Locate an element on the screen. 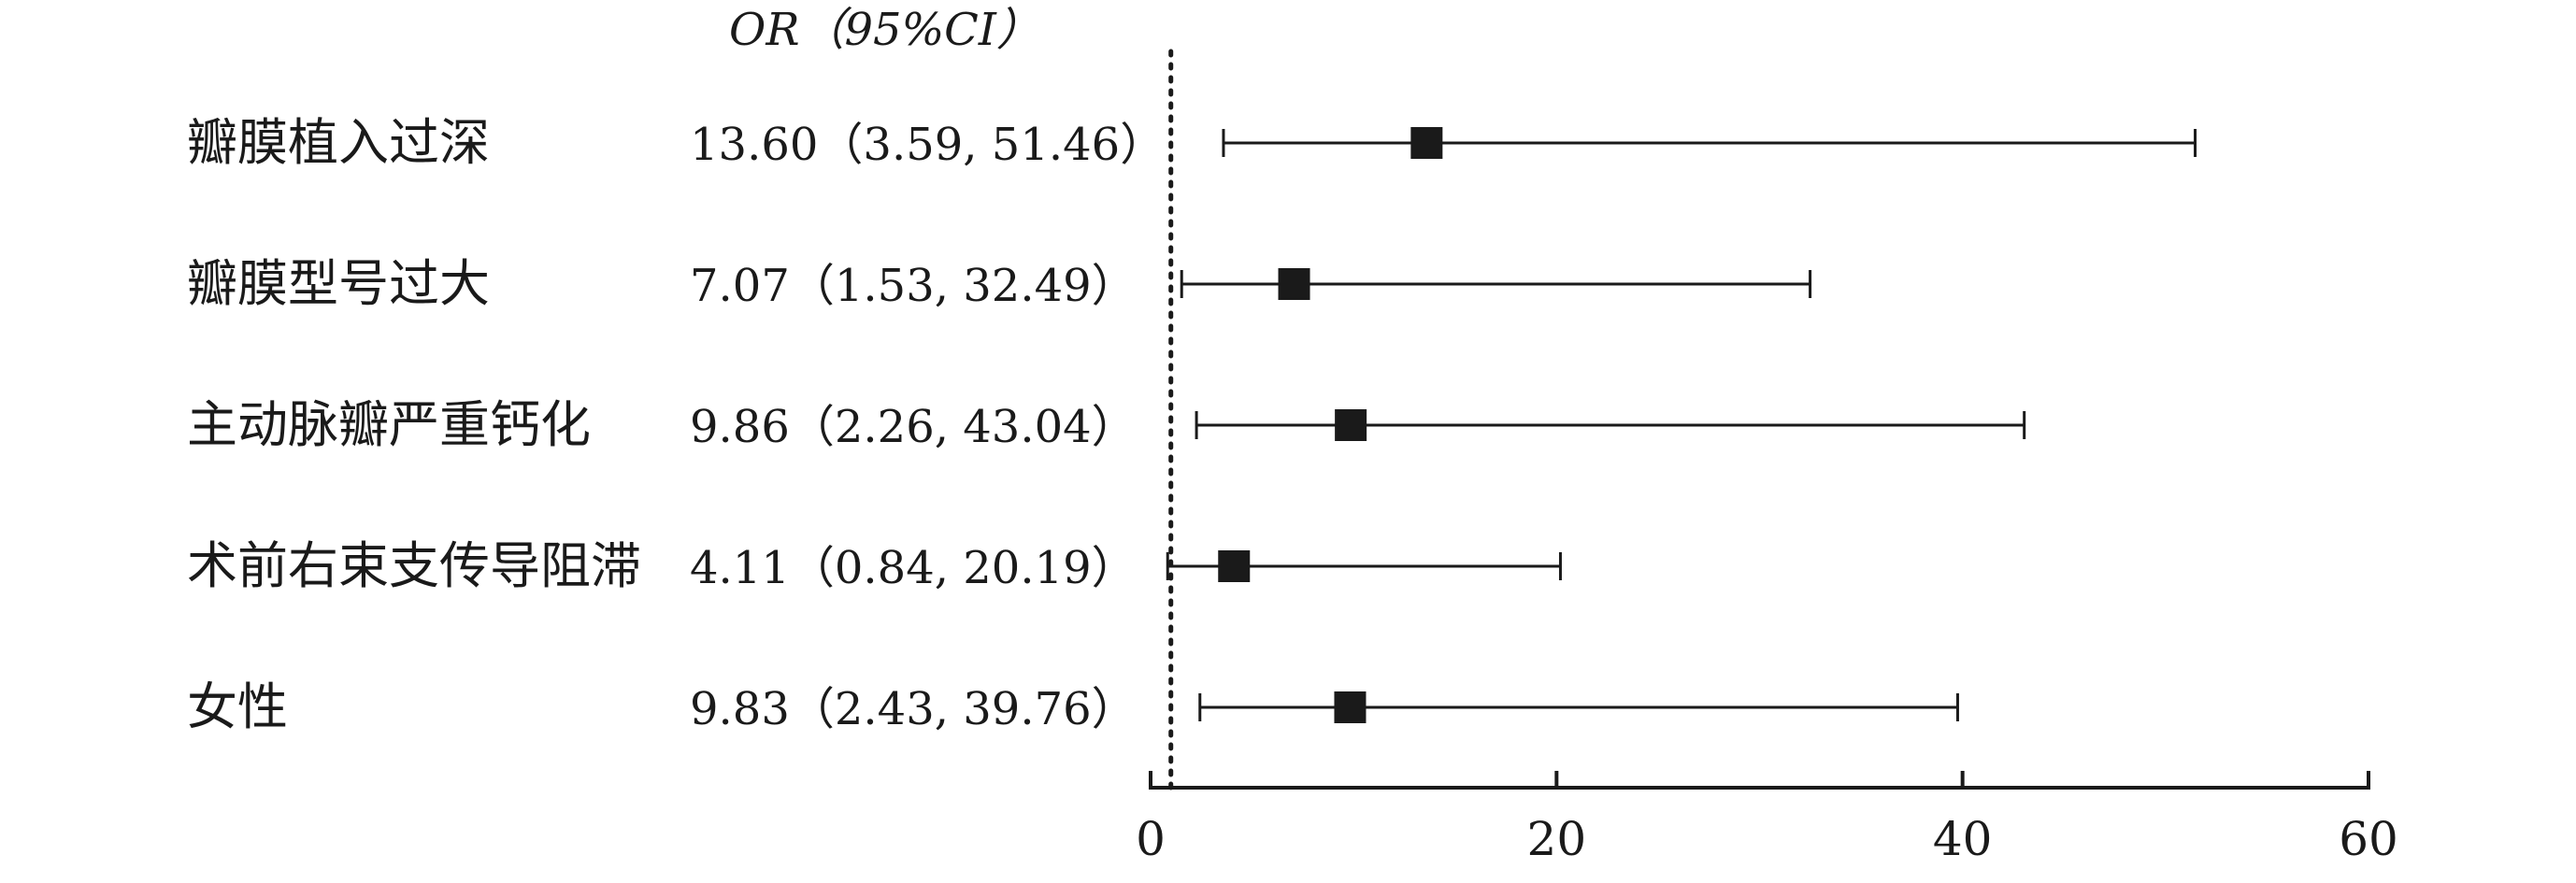  row-label: 瓣膜型号过大 is located at coordinates (338, 283).